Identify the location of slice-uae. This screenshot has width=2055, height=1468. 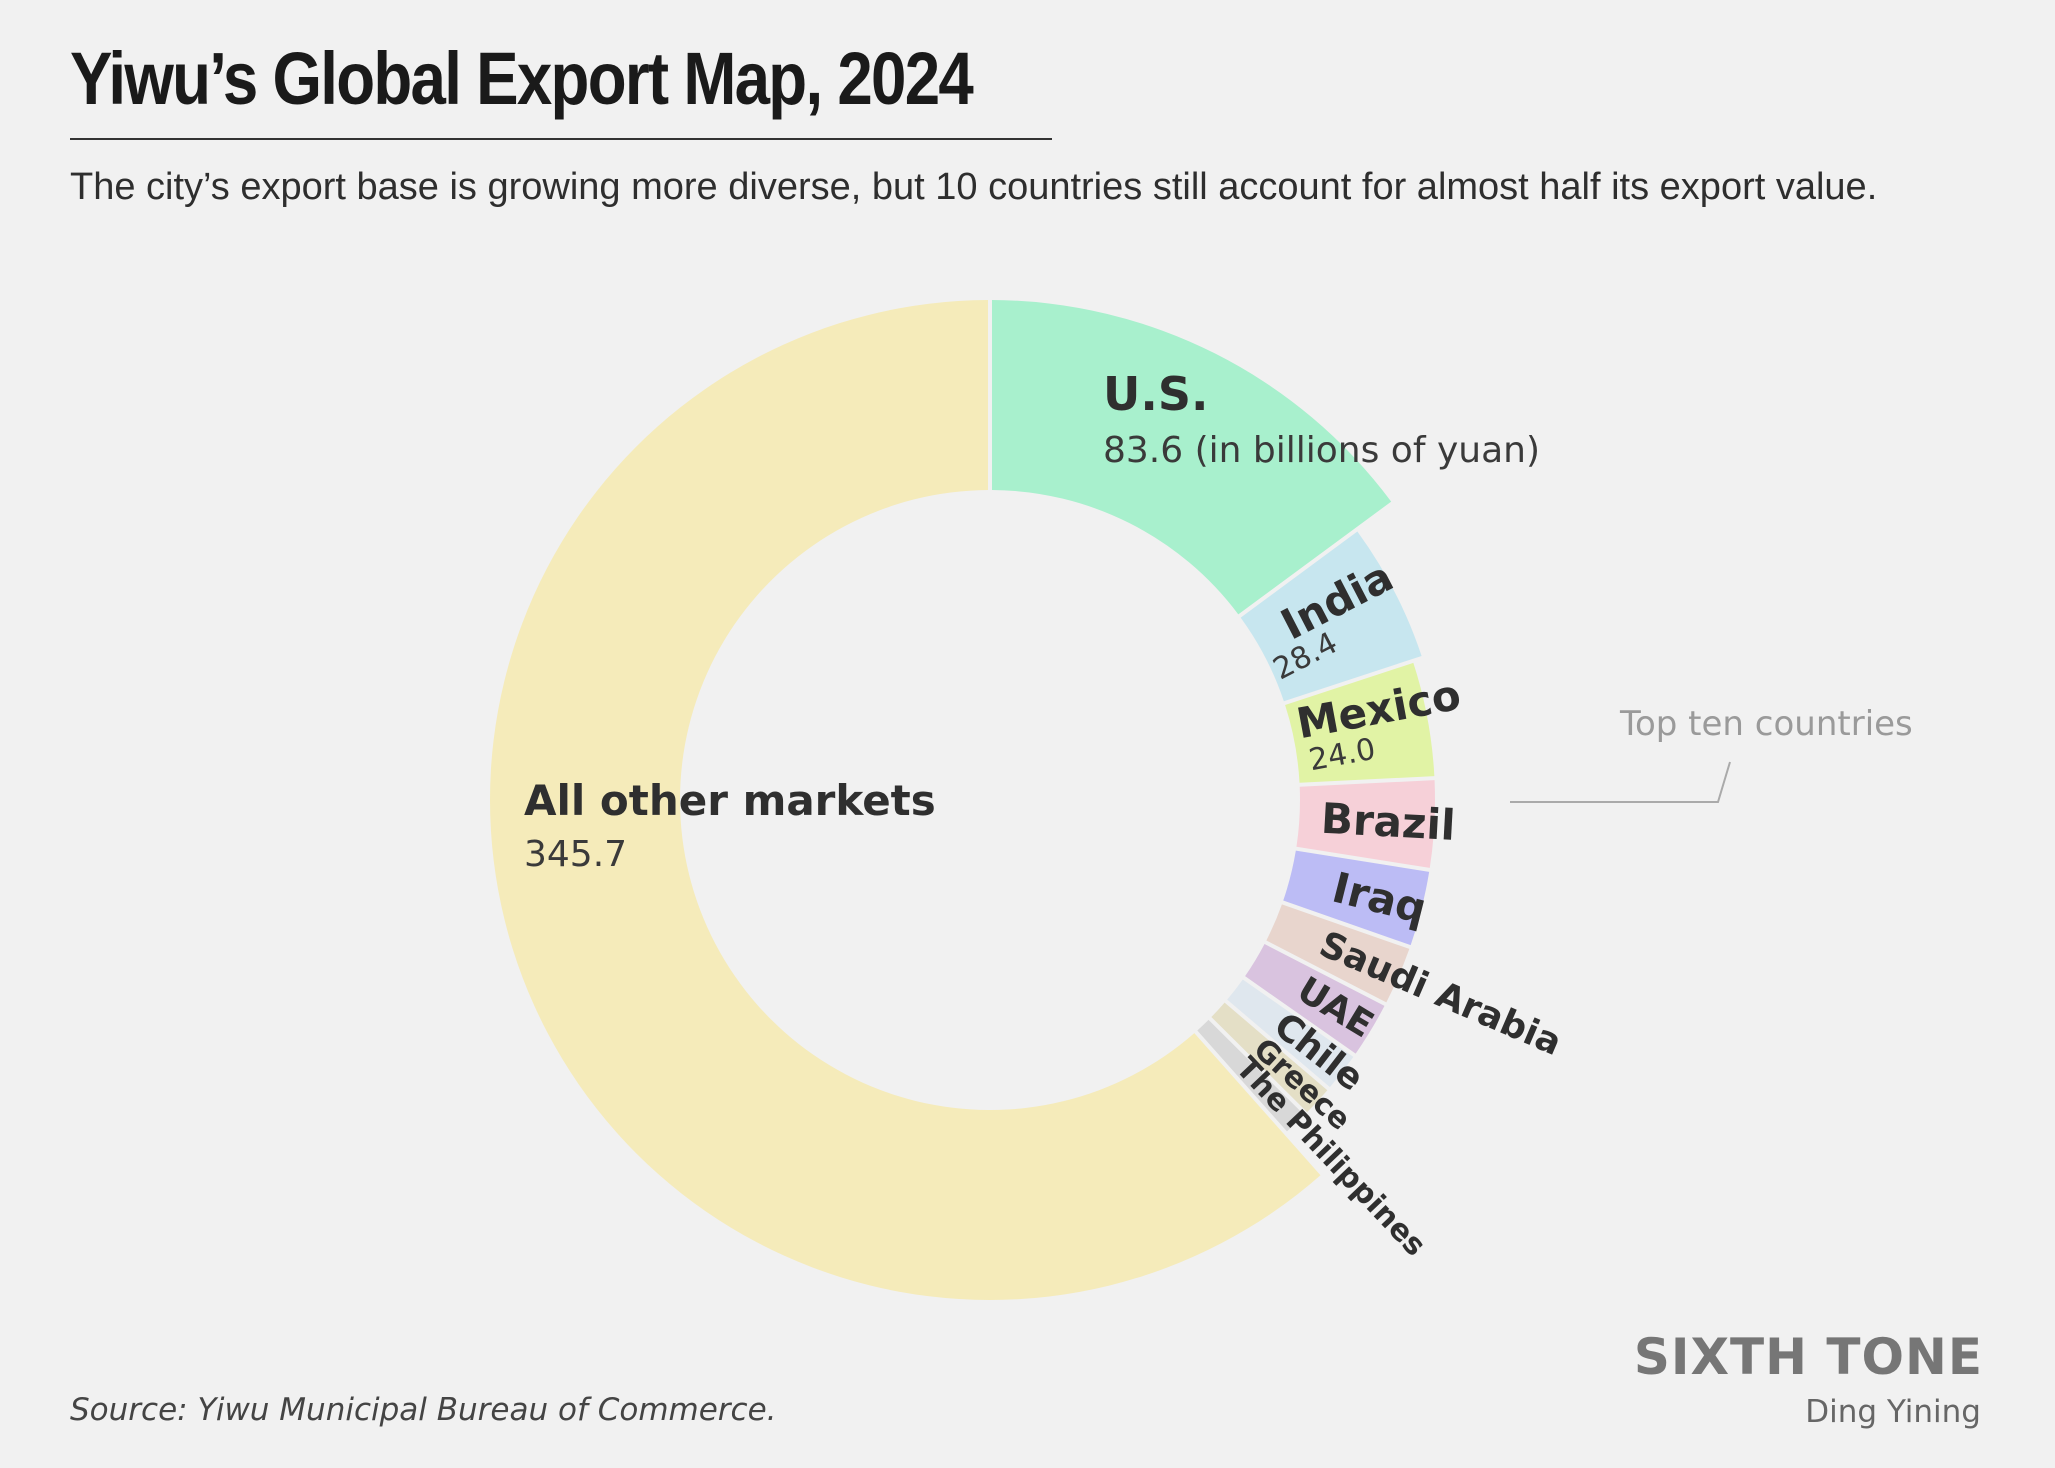
(1315, 998).